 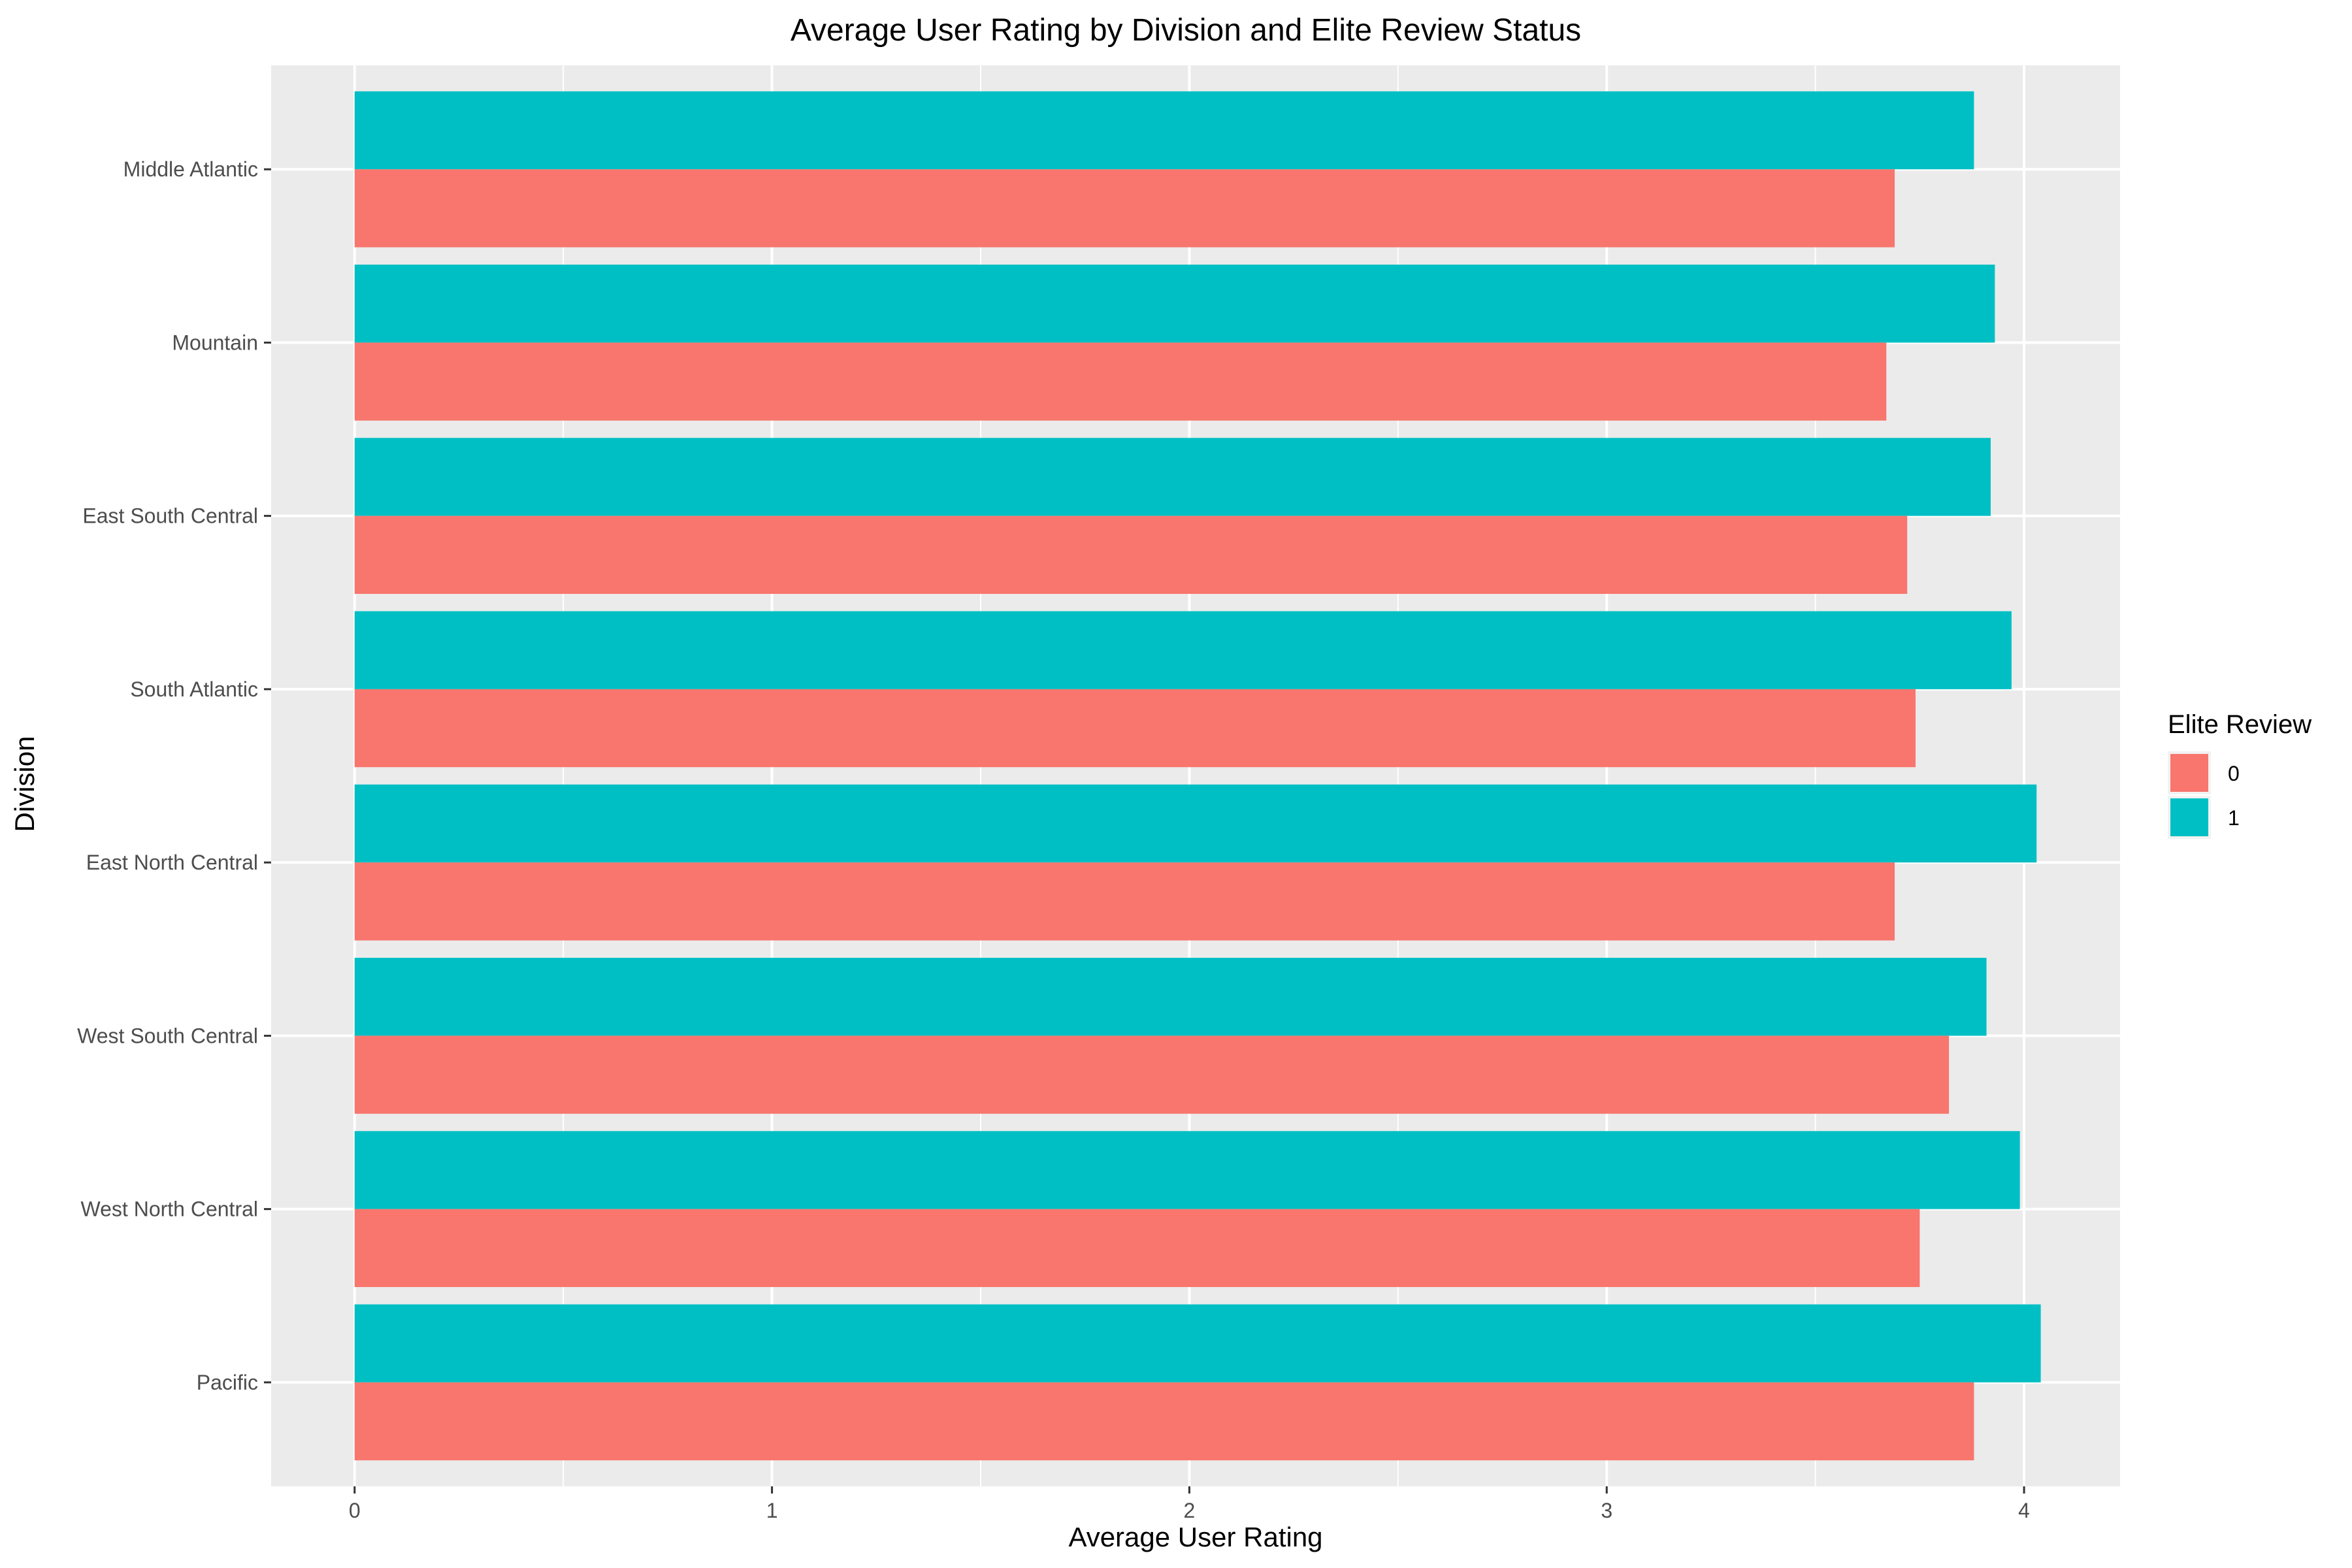 What do you see at coordinates (227, 1382) in the screenshot?
I see `y-tick-label: Pacific` at bounding box center [227, 1382].